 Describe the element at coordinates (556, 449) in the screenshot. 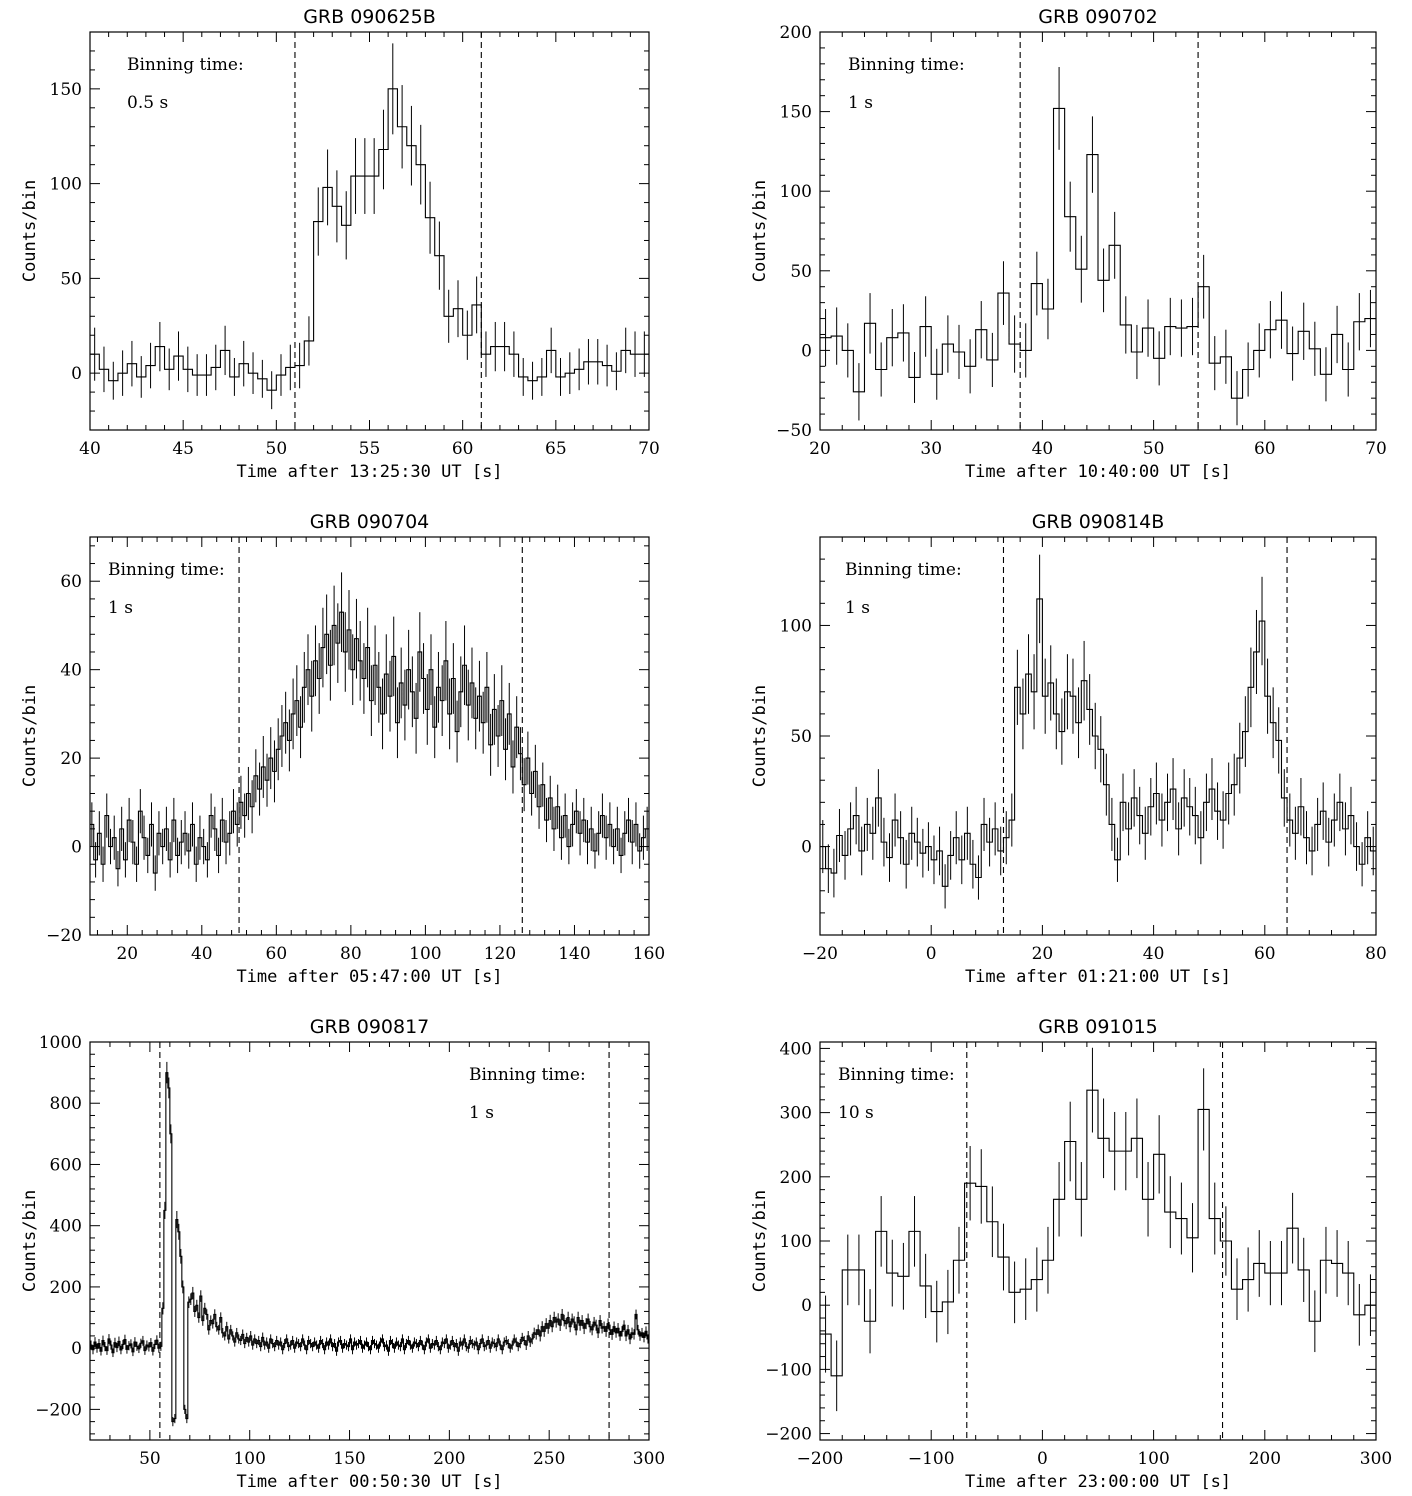

I see `x-tick-label: 65` at that location.